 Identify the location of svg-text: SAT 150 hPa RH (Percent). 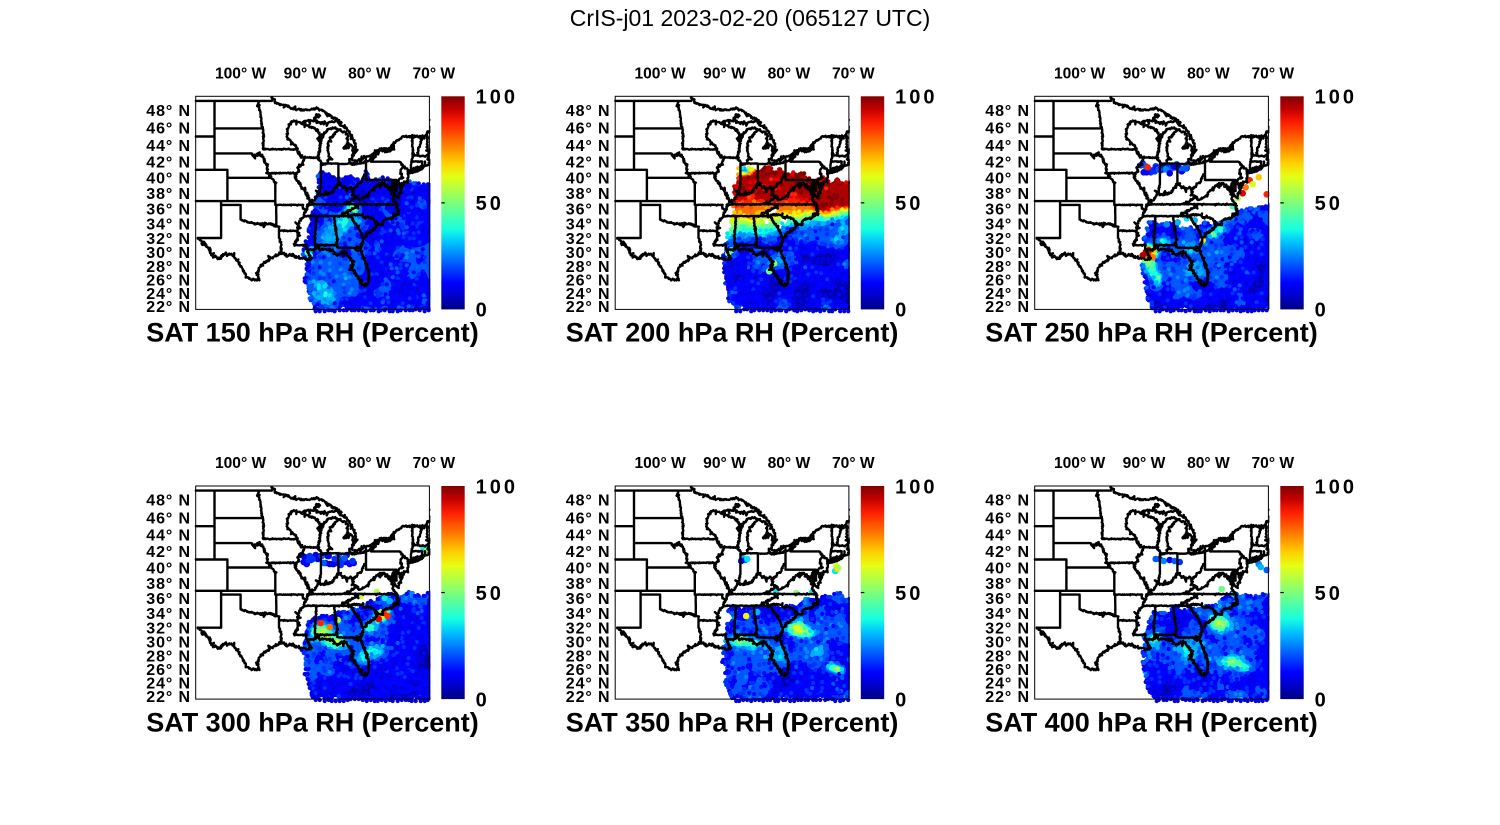
(312, 333).